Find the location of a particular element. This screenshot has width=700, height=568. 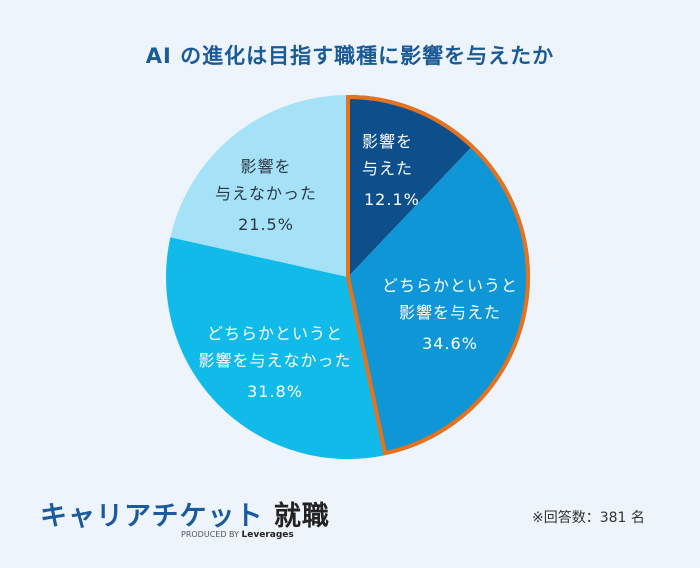

chart-title: AI の進化は目指す職種に影響を与えたか is located at coordinates (350, 56).